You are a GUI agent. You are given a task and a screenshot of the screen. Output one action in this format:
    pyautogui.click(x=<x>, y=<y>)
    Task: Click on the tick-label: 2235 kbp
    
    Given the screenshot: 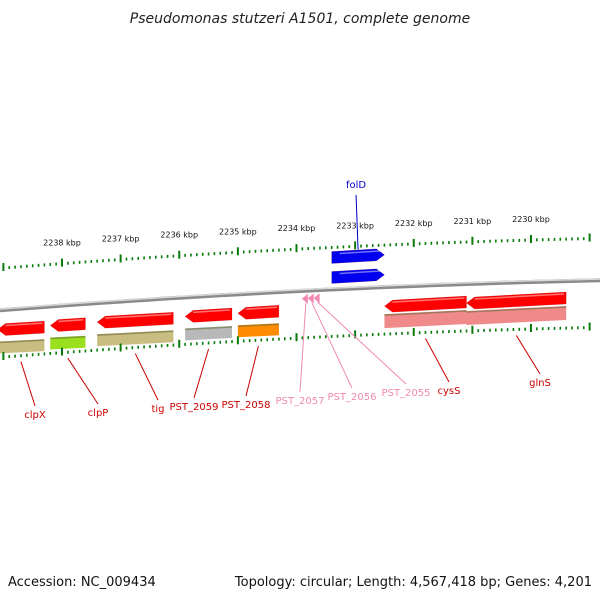 What is the action you would take?
    pyautogui.click(x=238, y=231)
    